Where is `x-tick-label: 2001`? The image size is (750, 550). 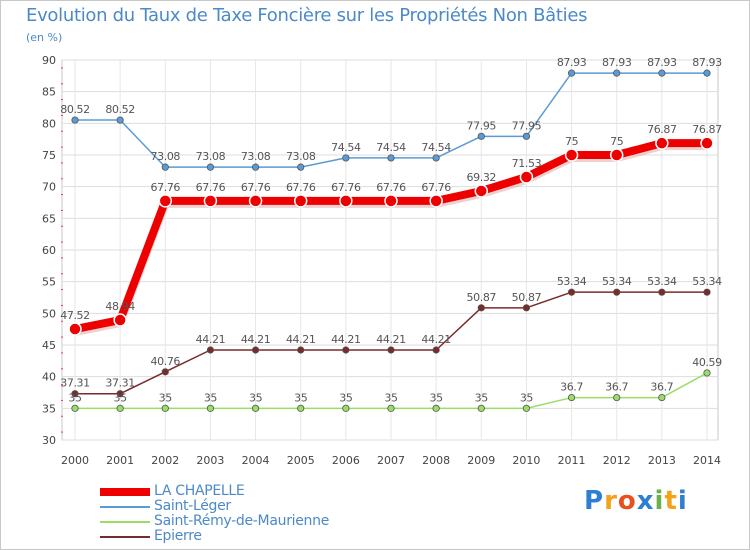 x-tick-label: 2001 is located at coordinates (120, 460).